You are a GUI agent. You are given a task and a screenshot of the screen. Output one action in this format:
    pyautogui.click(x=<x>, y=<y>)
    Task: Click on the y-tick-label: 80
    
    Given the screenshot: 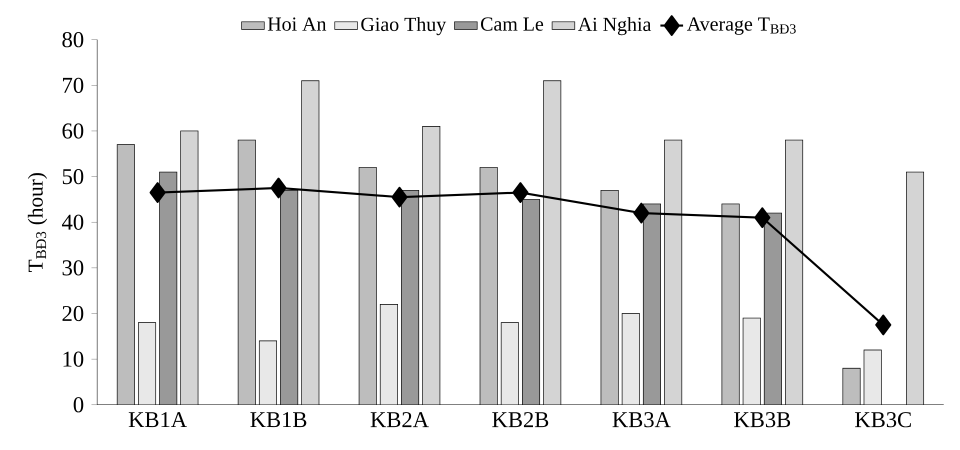 What is the action you would take?
    pyautogui.click(x=73, y=40)
    